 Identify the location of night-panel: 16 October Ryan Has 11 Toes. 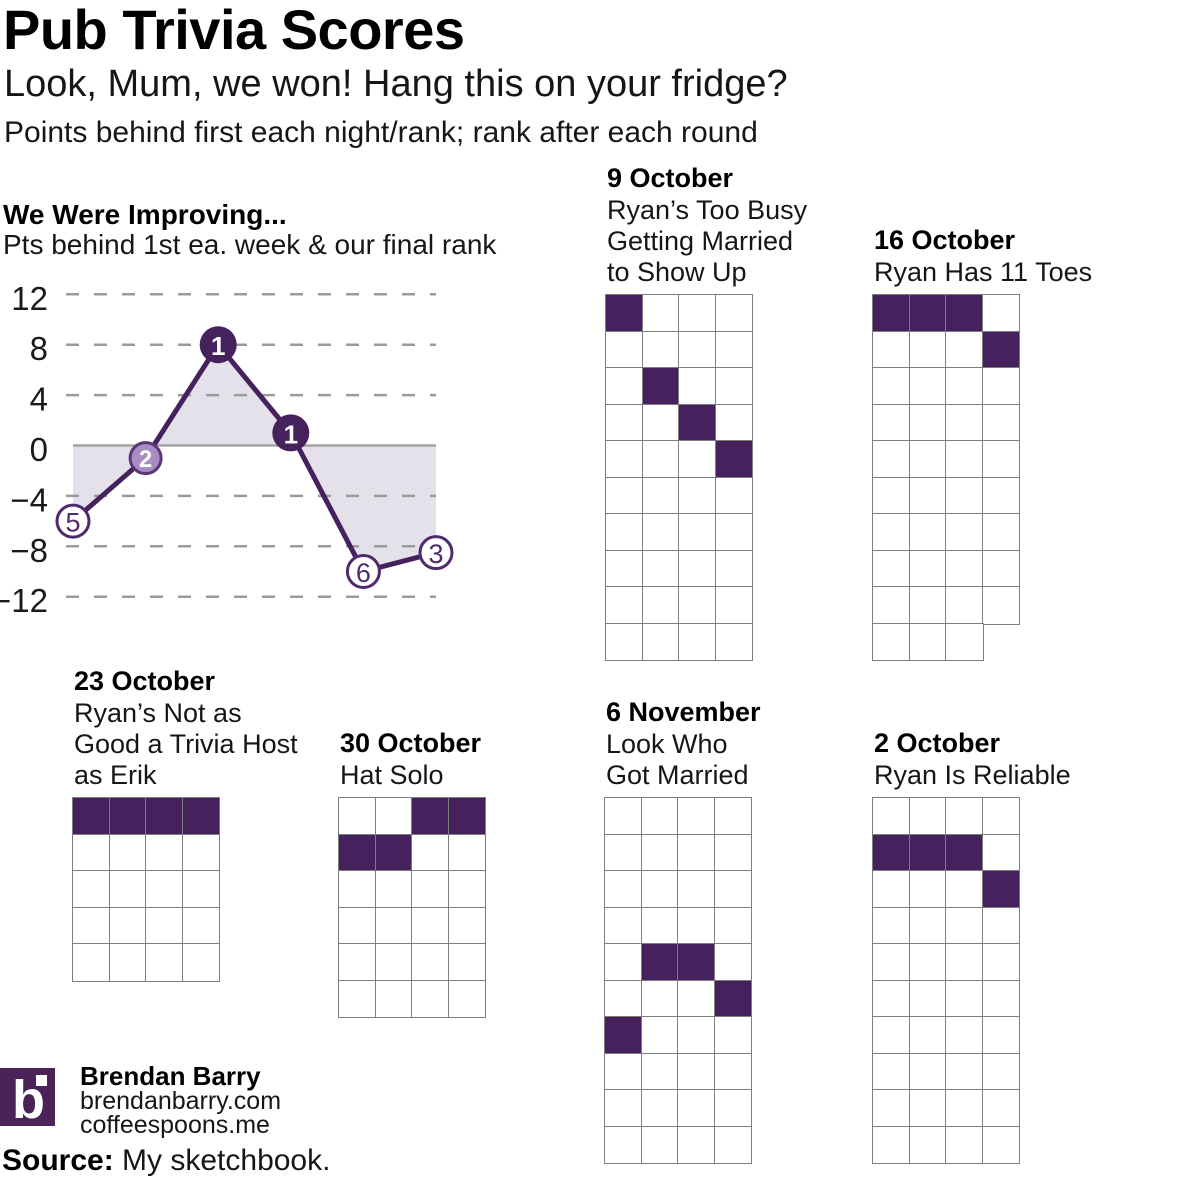
(982, 443).